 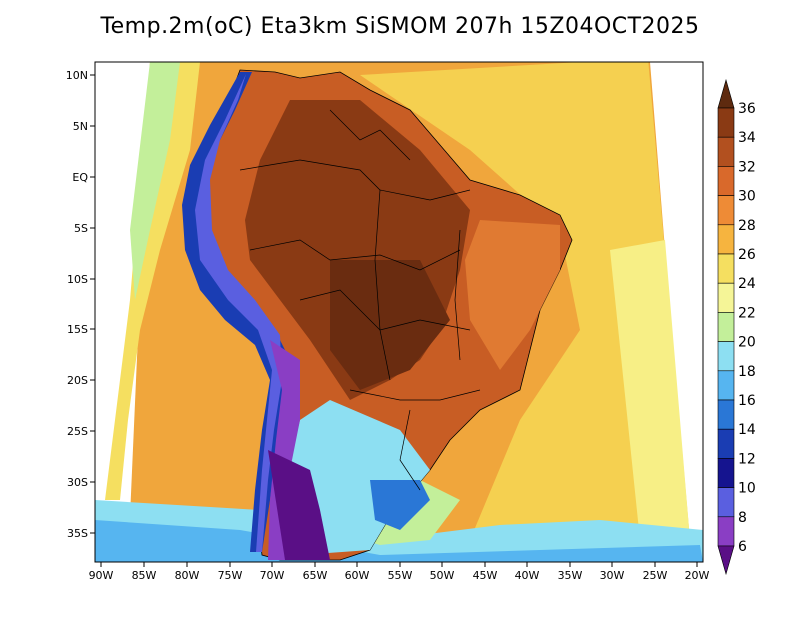 What do you see at coordinates (747, 138) in the screenshot?
I see `colorbar-label: 34` at bounding box center [747, 138].